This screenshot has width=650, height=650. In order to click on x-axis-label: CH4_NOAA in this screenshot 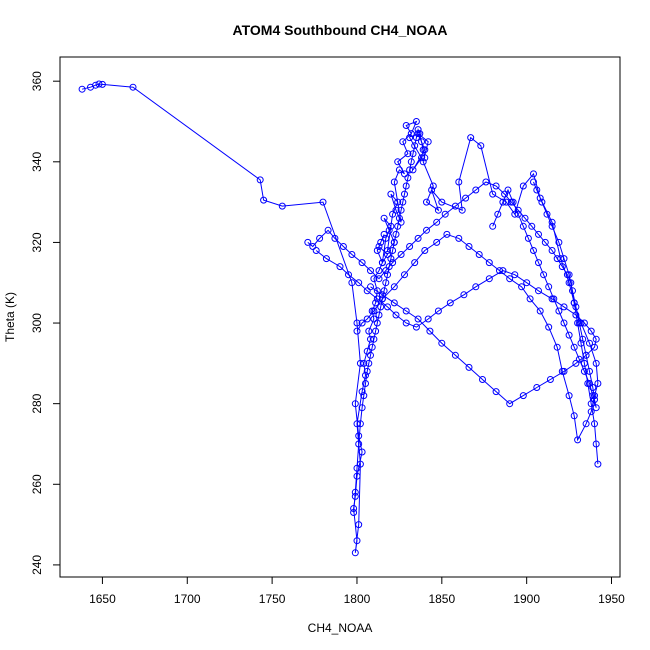, I will do `click(340, 628)`.